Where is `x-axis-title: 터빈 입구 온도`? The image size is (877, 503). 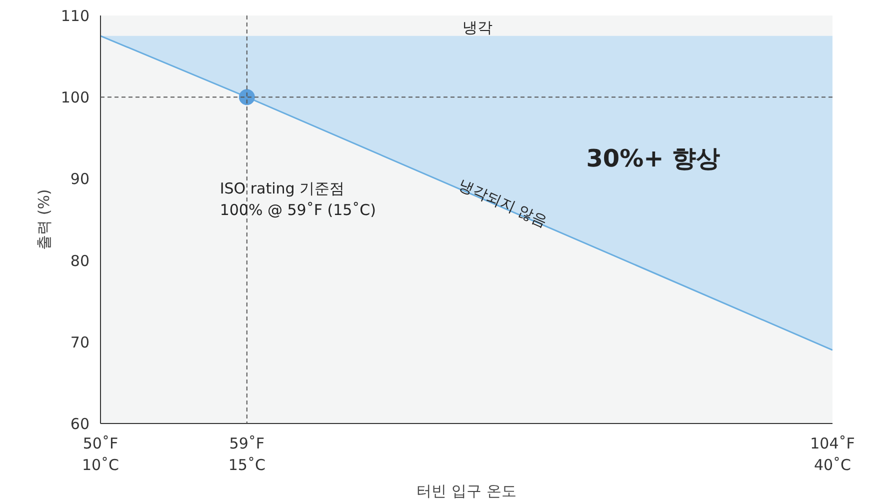
x-axis-title: 터빈 입구 온도 is located at coordinates (466, 491).